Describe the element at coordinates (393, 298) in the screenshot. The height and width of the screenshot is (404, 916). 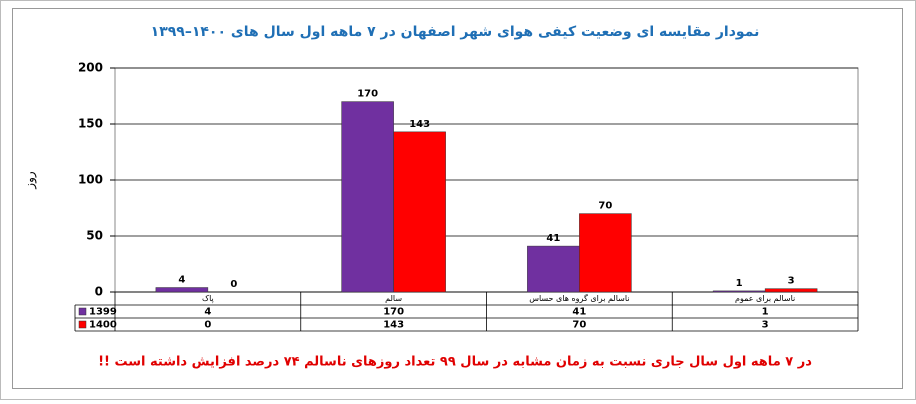
I see `category-label: سالم` at that location.